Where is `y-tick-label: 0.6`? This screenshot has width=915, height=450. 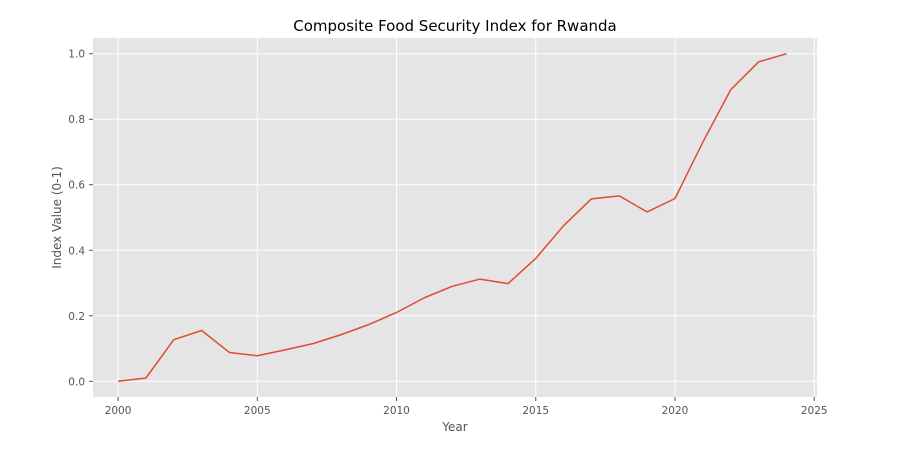
y-tick-label: 0.6 is located at coordinates (76, 186).